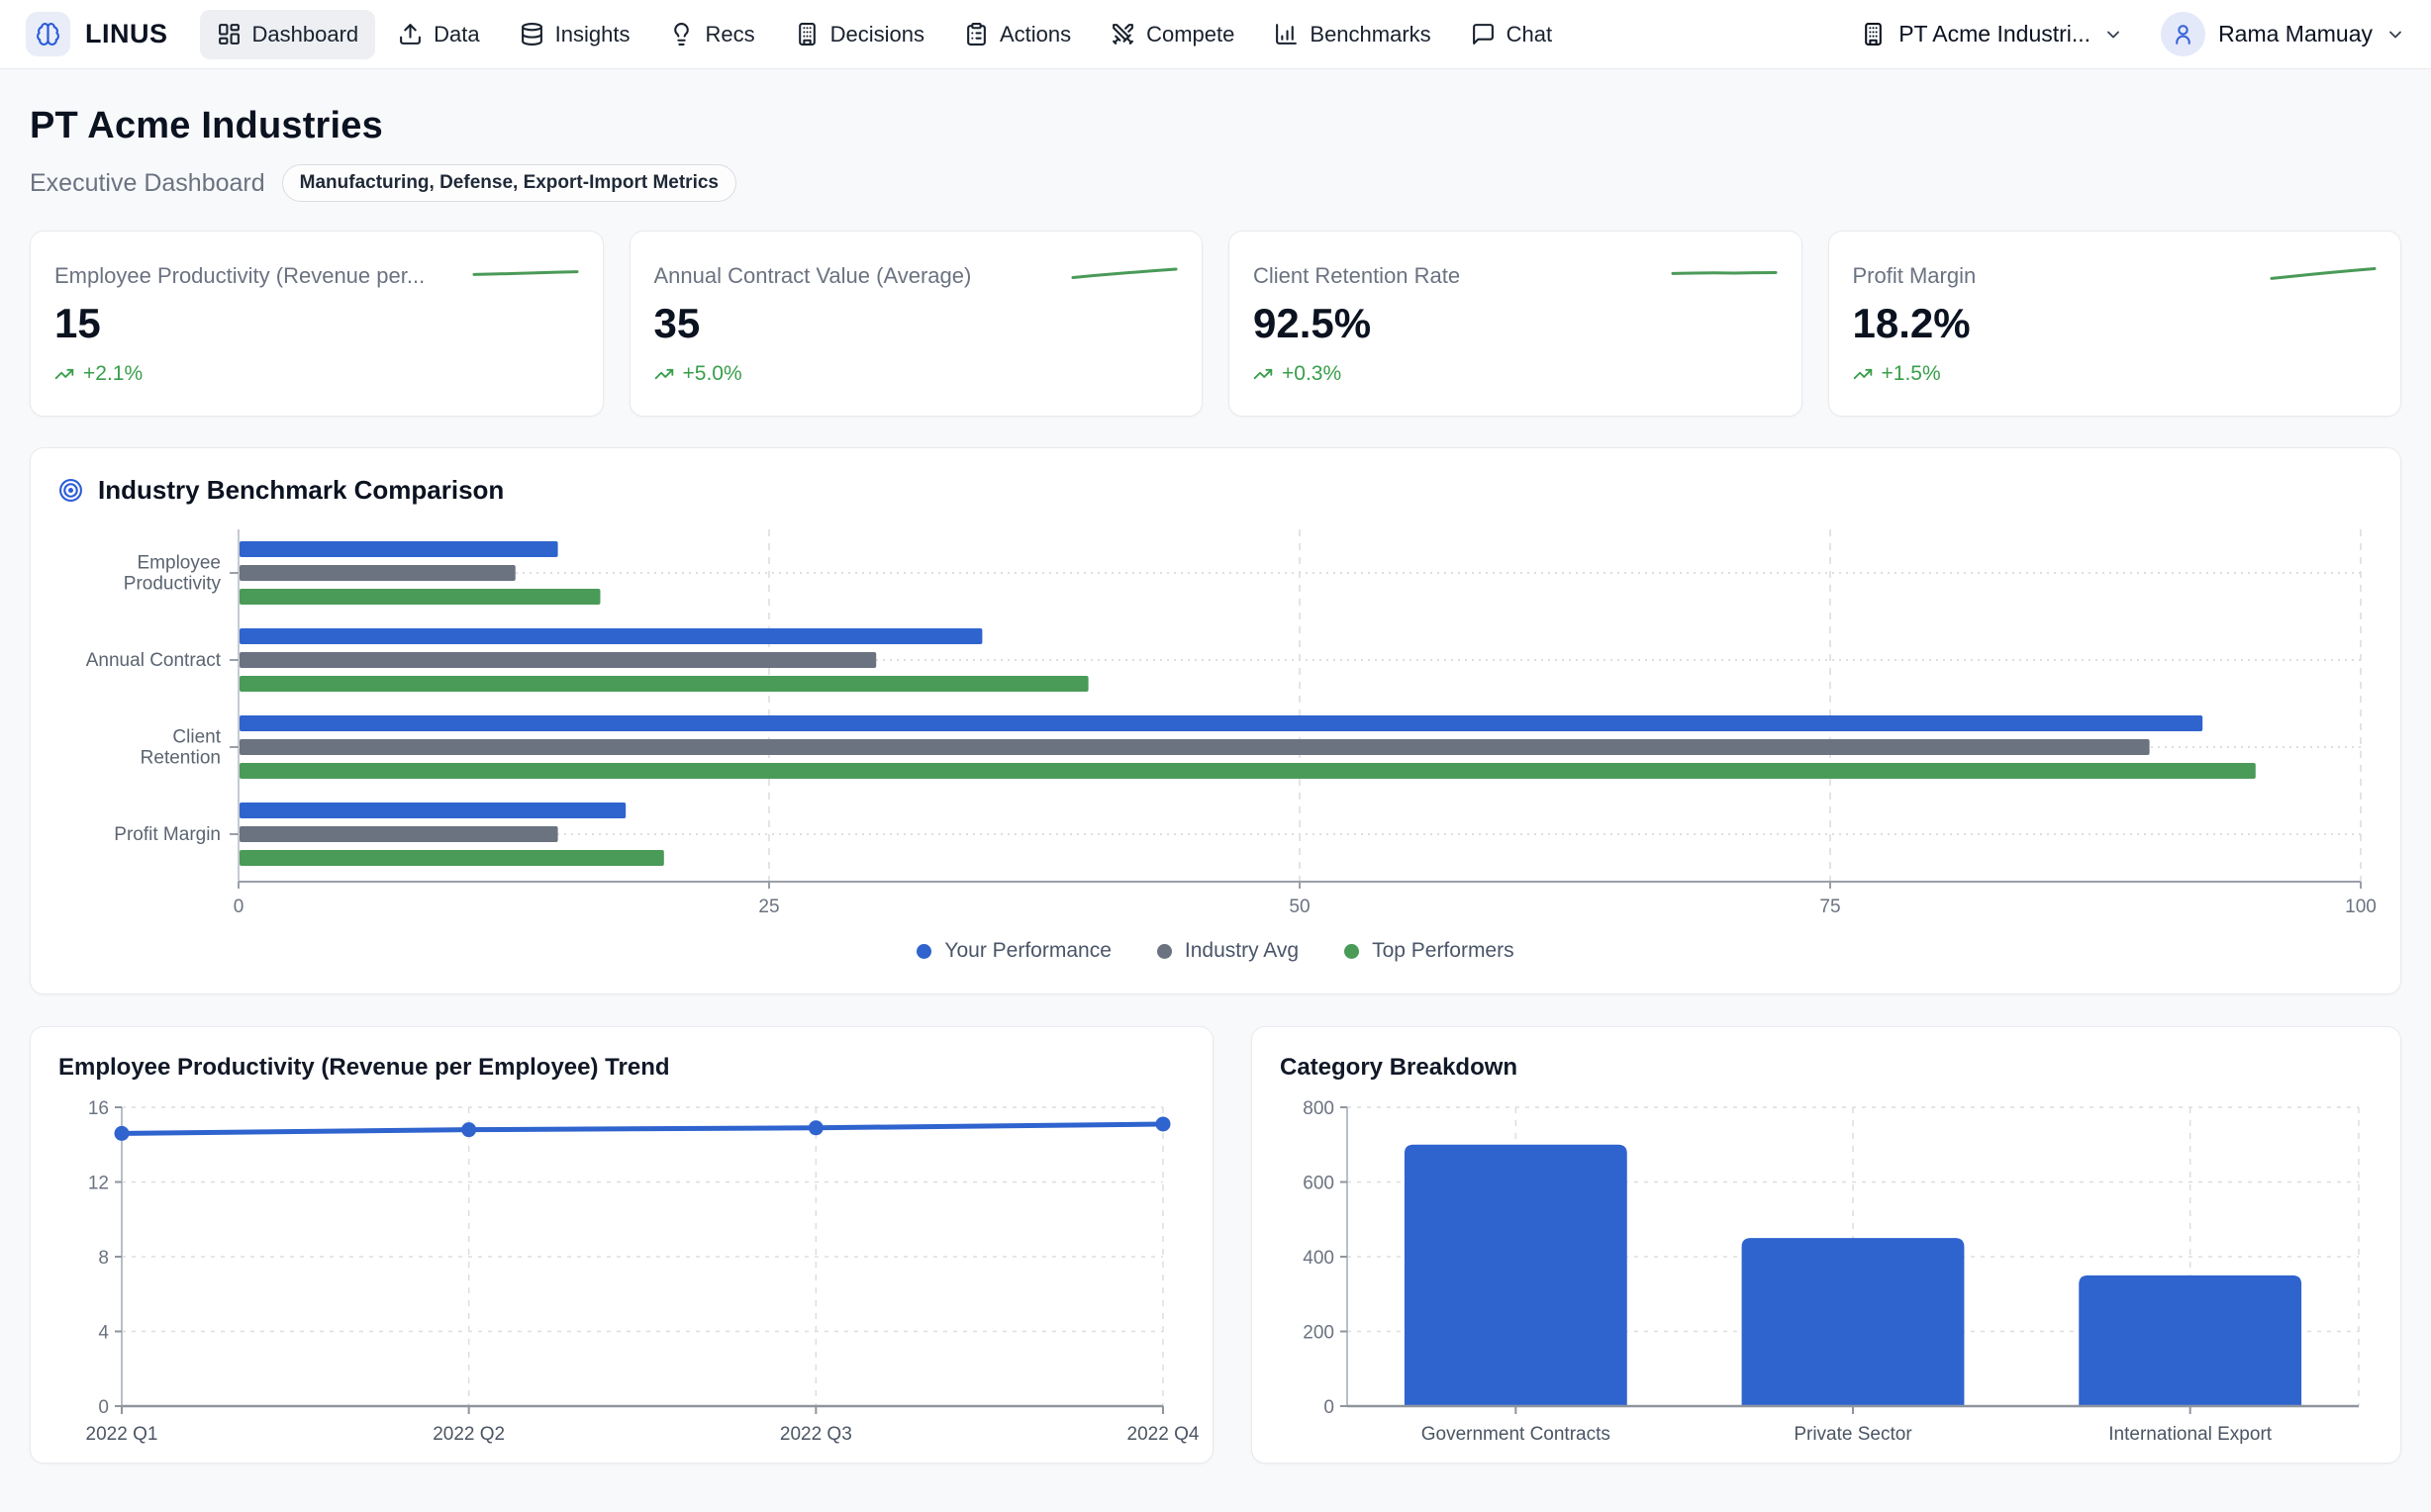  I want to click on svg-text: 200, so click(1318, 1334).